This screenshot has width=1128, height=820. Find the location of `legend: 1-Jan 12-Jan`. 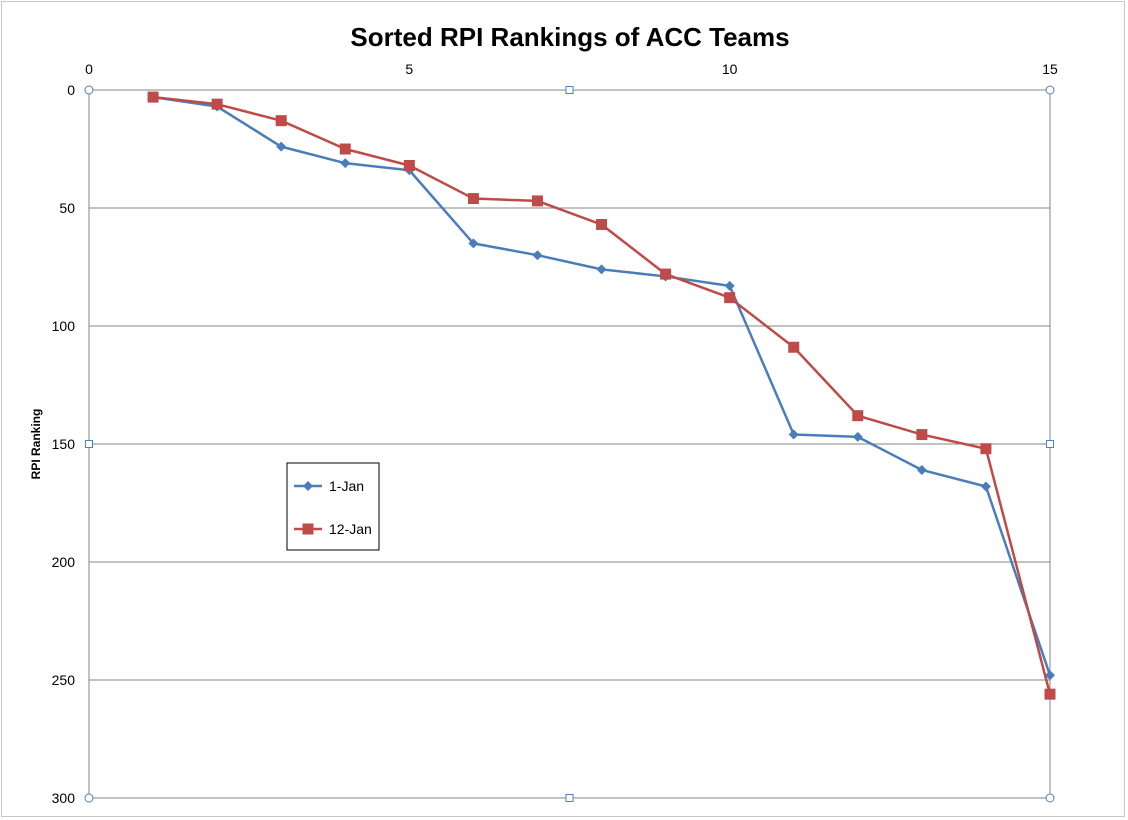

legend: 1-Jan 12-Jan is located at coordinates (333, 506).